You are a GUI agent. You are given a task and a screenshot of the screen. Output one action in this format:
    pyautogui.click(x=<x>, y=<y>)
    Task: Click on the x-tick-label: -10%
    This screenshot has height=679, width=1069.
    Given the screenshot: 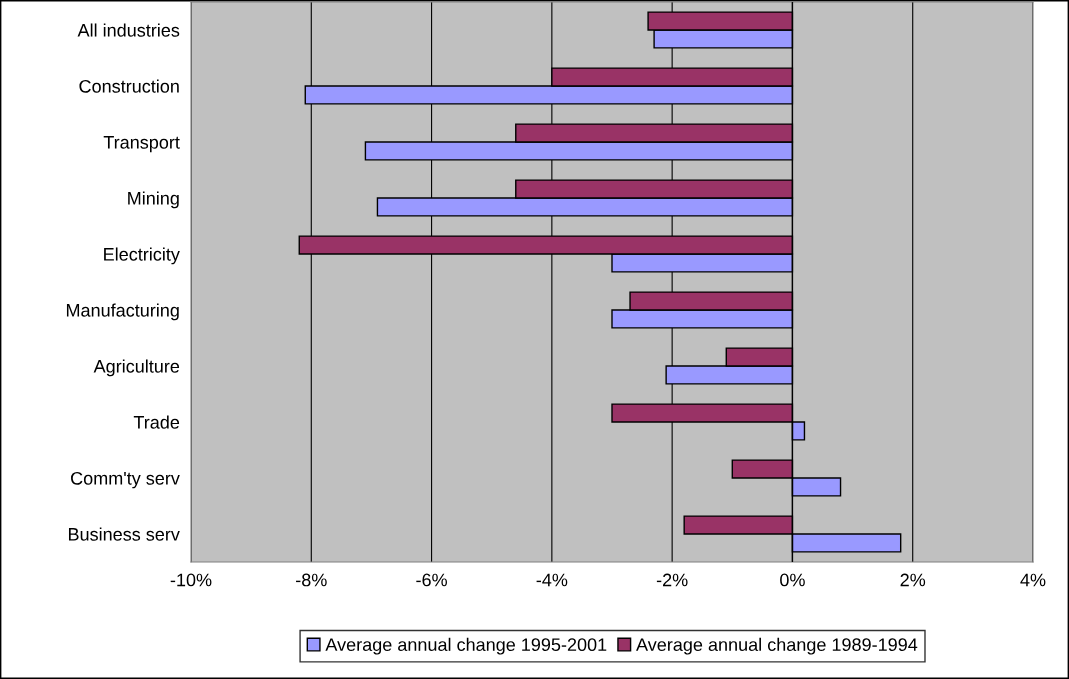 What is the action you would take?
    pyautogui.click(x=191, y=580)
    